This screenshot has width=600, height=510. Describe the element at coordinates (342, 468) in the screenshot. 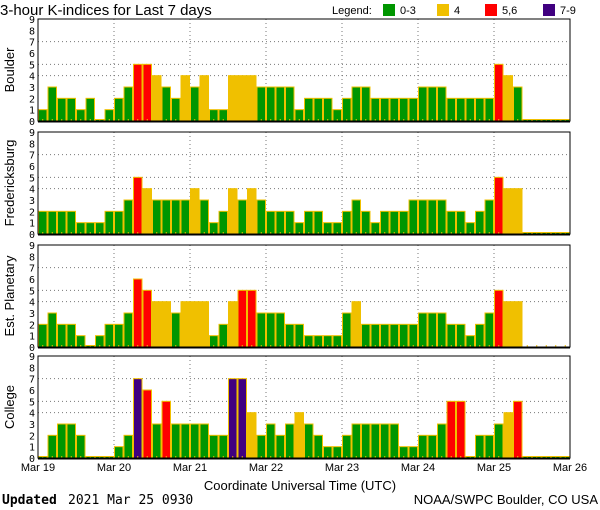

I see `x-tick-label: Mar 23` at that location.